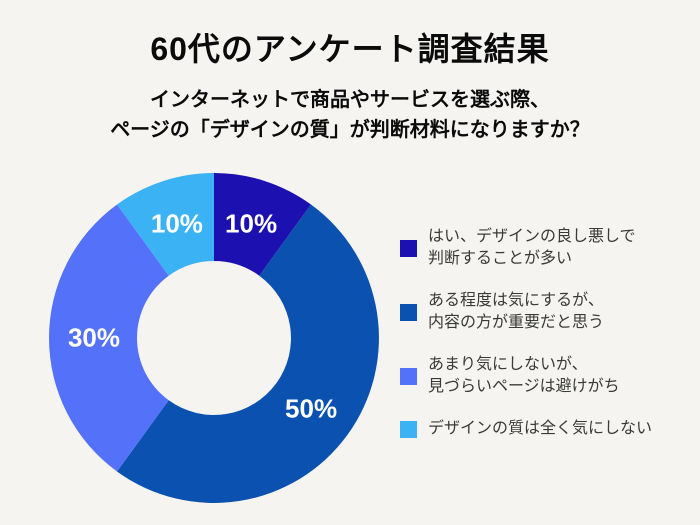  Describe the element at coordinates (350, 49) in the screenshot. I see `page-title: 60代のアンケート調査結果` at that location.